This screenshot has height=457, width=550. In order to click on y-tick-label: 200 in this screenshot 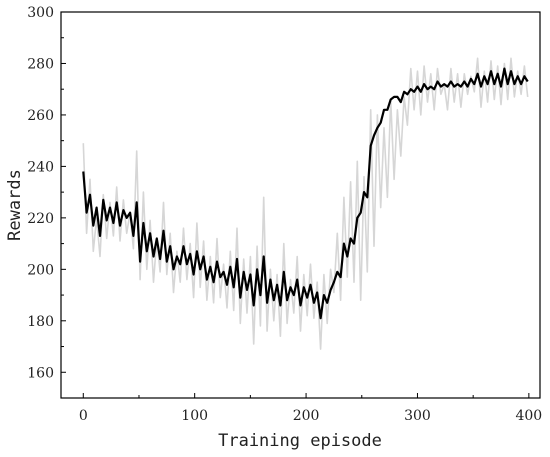, I will do `click(40, 270)`.